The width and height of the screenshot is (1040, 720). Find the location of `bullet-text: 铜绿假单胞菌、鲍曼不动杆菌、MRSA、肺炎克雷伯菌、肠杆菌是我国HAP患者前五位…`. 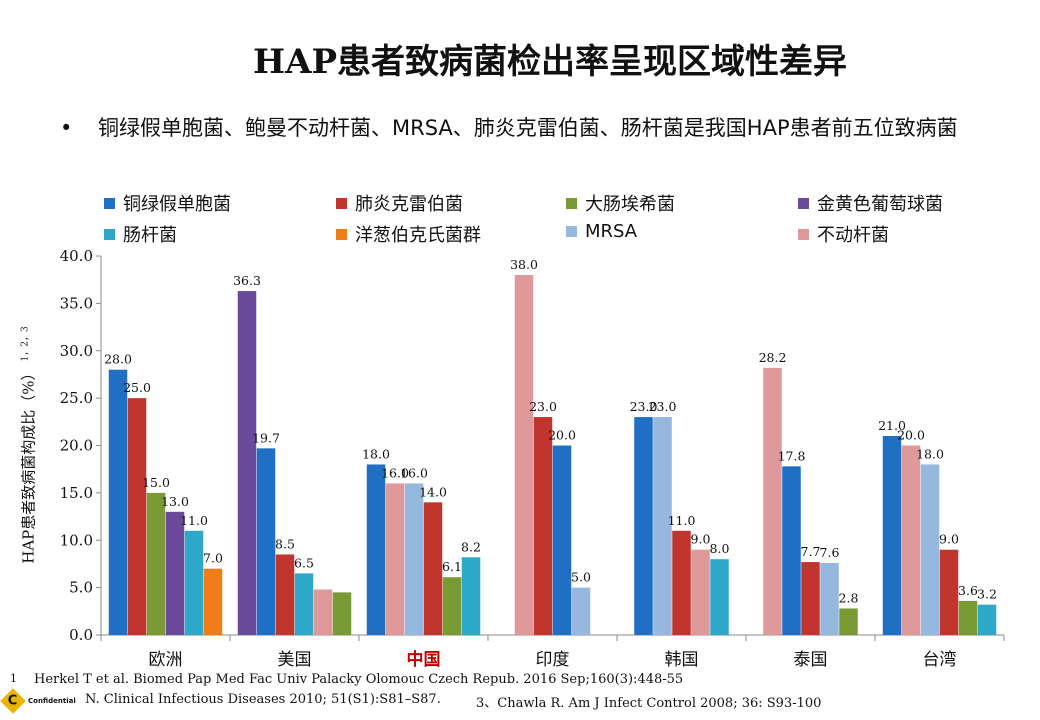

bullet-text: 铜绿假单胞菌、鲍曼不动杆菌、MRSA、肺炎克雷伯菌、肠杆菌是我国HAP患者前五位… is located at coordinates (528, 128).